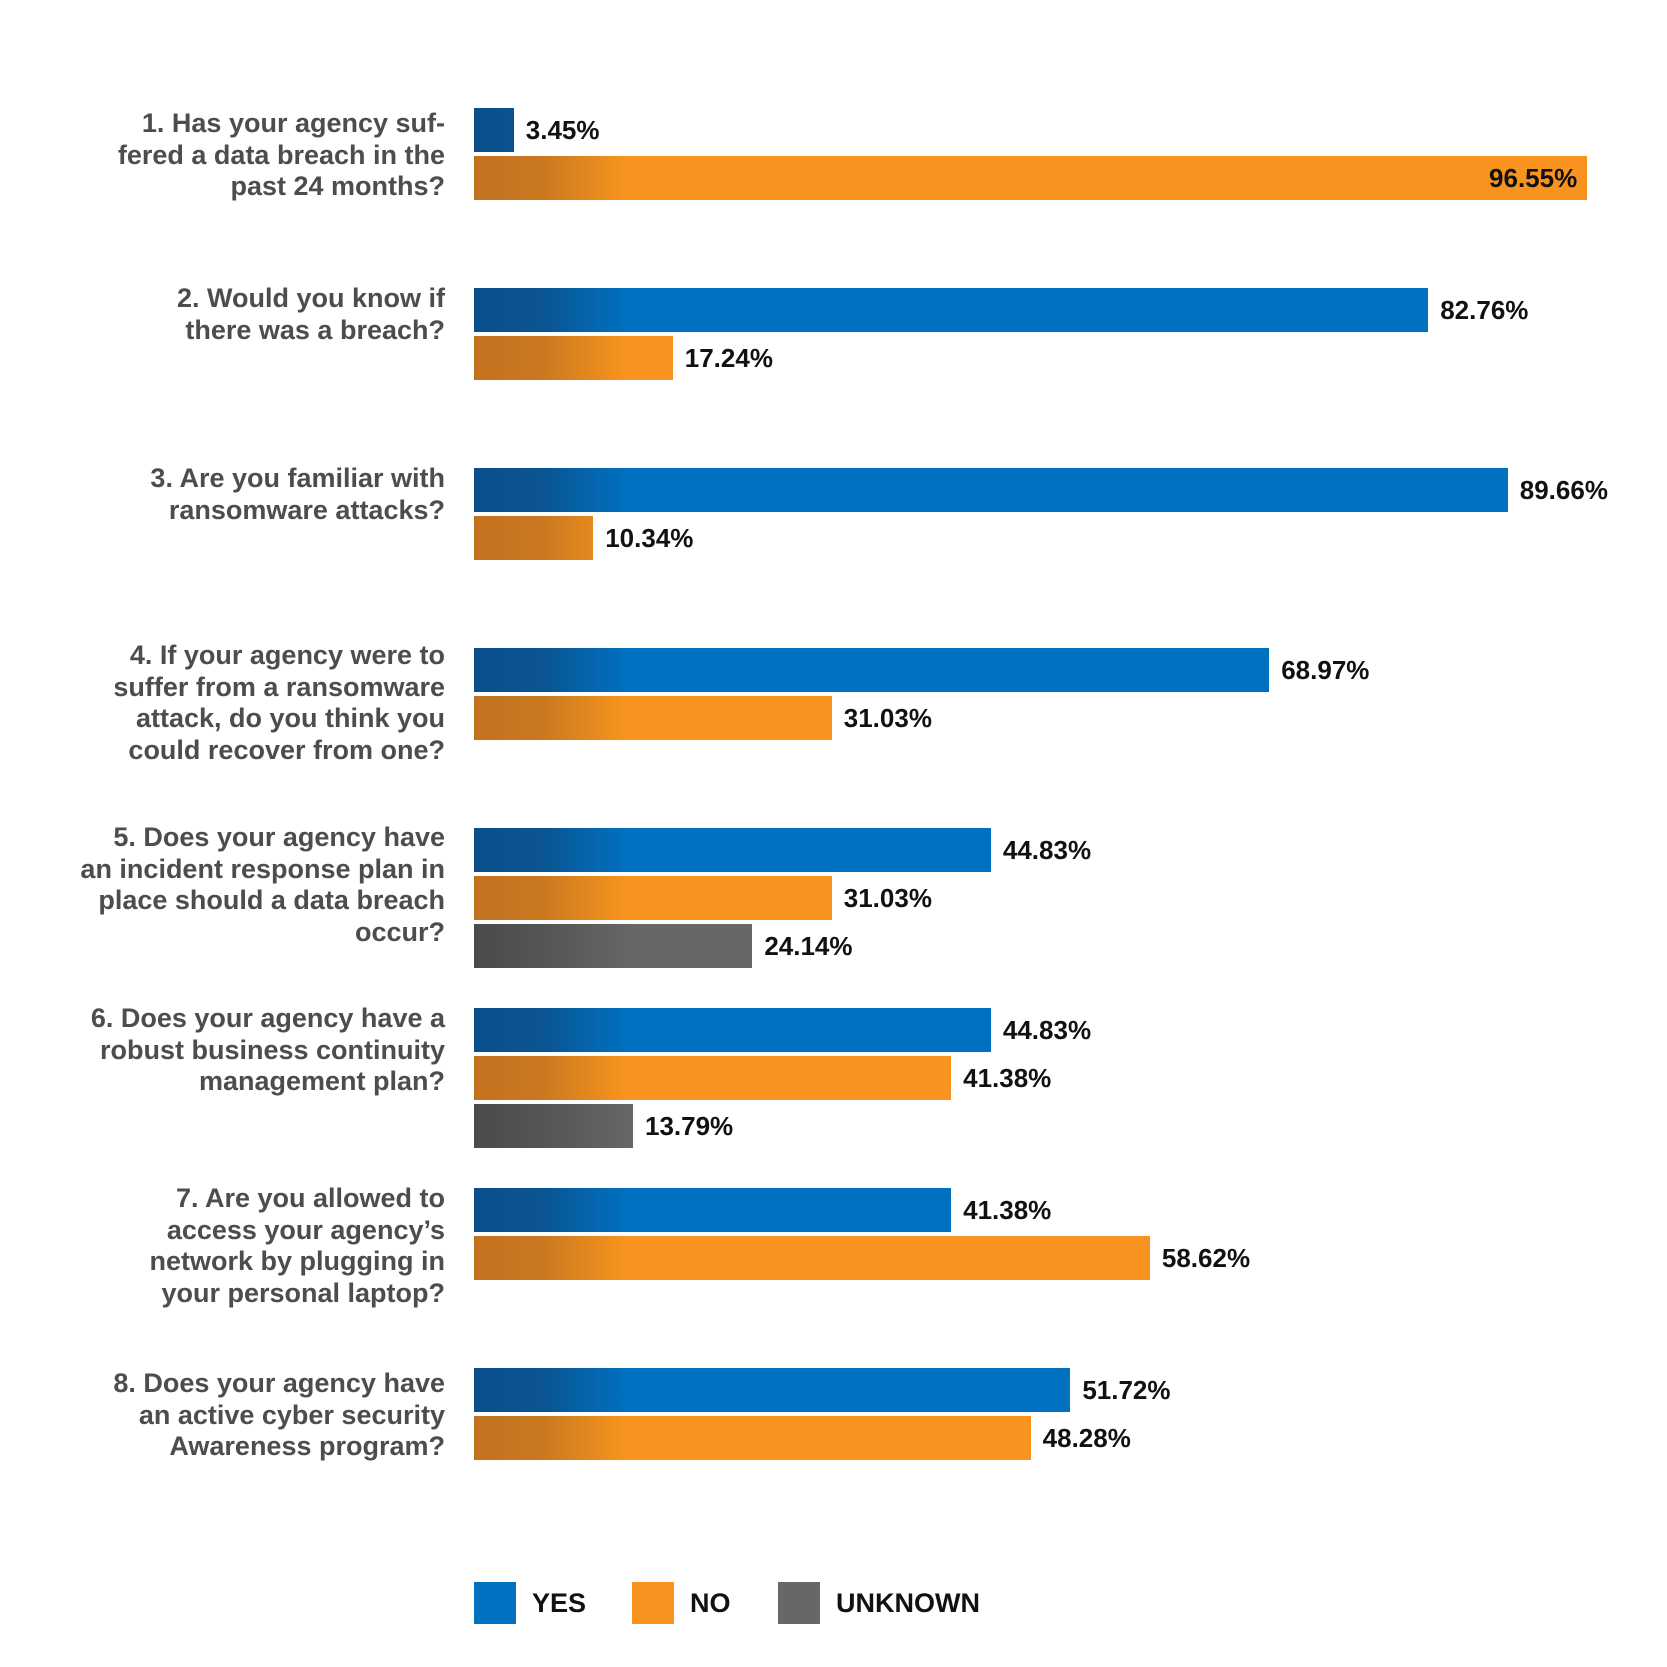 Image resolution: width=1667 pixels, height=1667 pixels. I want to click on legend-label-unknown: UNKNOWN, so click(908, 1603).